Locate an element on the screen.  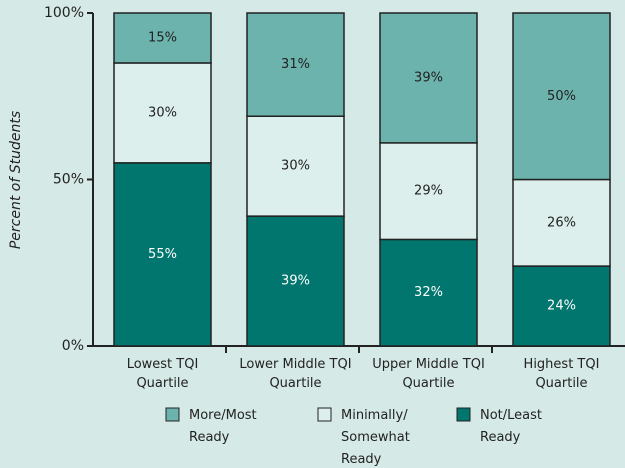
data-label: 15% is located at coordinates (162, 37).